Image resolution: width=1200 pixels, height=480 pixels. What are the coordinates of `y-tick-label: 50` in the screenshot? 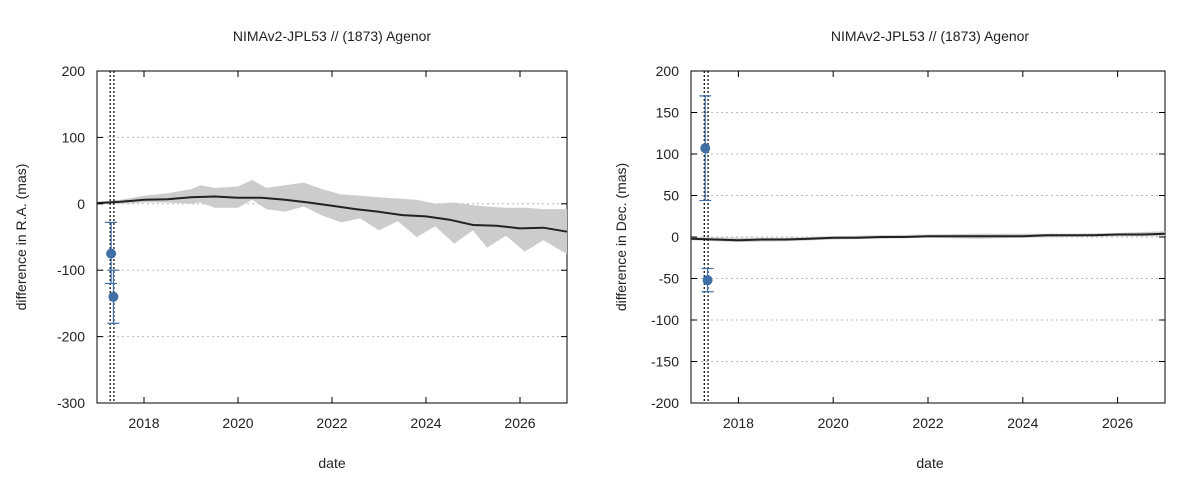 It's located at (671, 196).